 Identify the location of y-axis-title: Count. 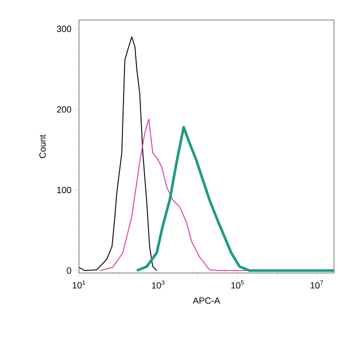
(42, 146).